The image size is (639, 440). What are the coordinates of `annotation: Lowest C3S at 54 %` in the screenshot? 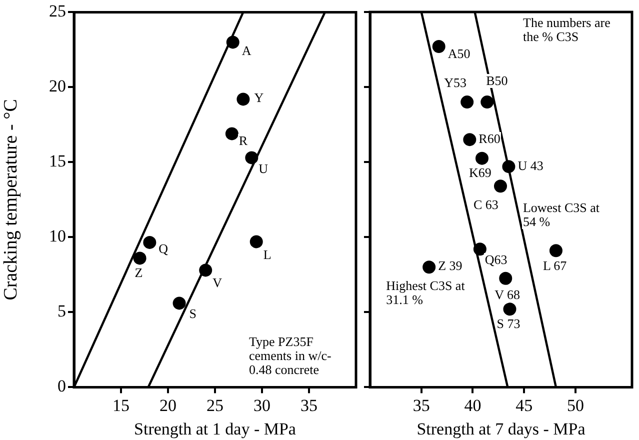 It's located at (563, 214).